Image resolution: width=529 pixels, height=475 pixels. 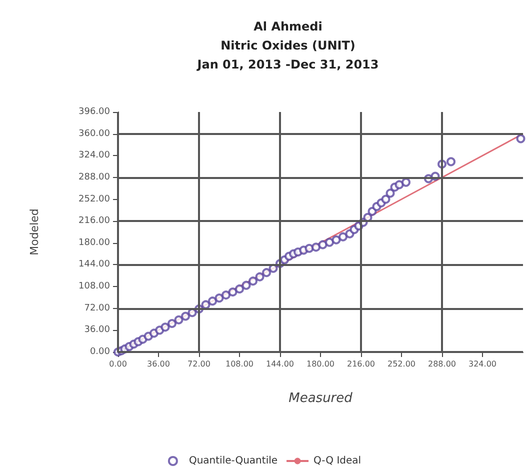 What do you see at coordinates (34, 232) in the screenshot?
I see `y-axis-title: Modeled` at bounding box center [34, 232].